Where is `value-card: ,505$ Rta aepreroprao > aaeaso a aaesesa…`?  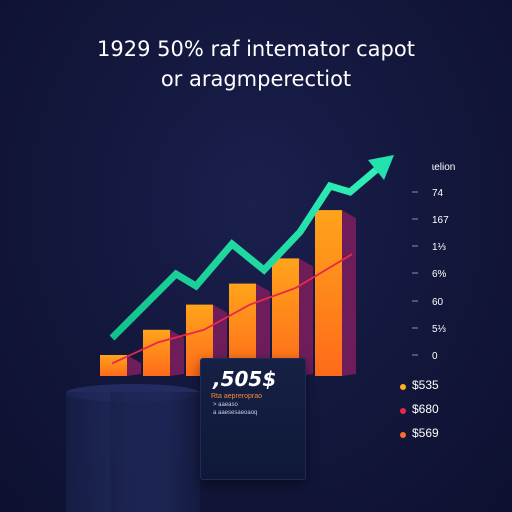 value-card: ,505$ Rta aepreroprao > aaeaso a aaesesa… is located at coordinates (253, 419).